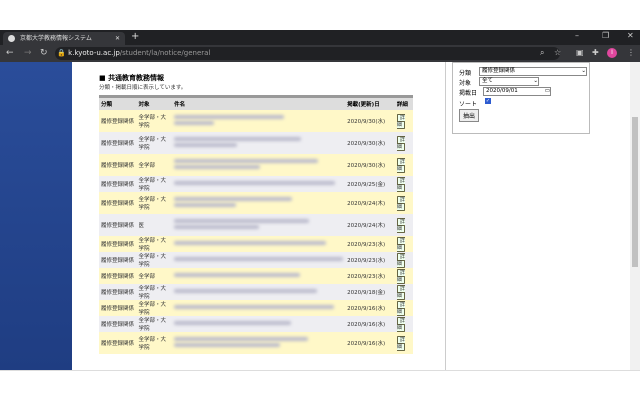  What do you see at coordinates (488, 101) in the screenshot?
I see `sort-checkbox: ✓` at bounding box center [488, 101].